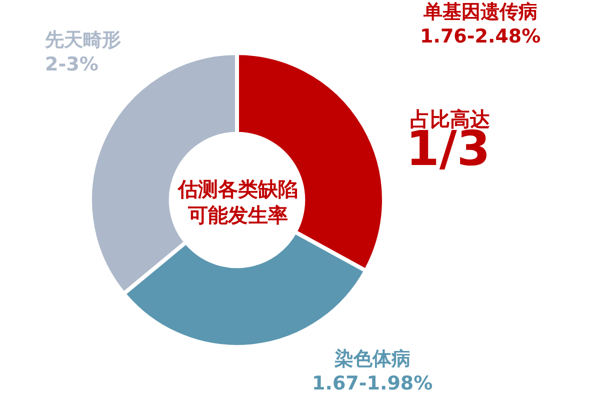 The width and height of the screenshot is (600, 404). What do you see at coordinates (480, 37) in the screenshot?
I see `text: 1.76-2.48%` at bounding box center [480, 37].